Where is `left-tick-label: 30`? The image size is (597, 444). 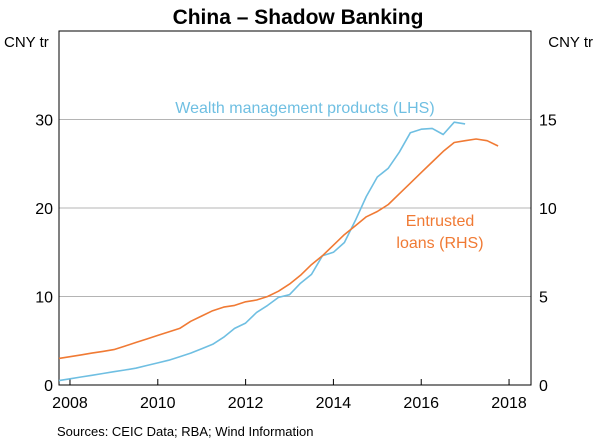 left-tick-label: 30 is located at coordinates (44, 121).